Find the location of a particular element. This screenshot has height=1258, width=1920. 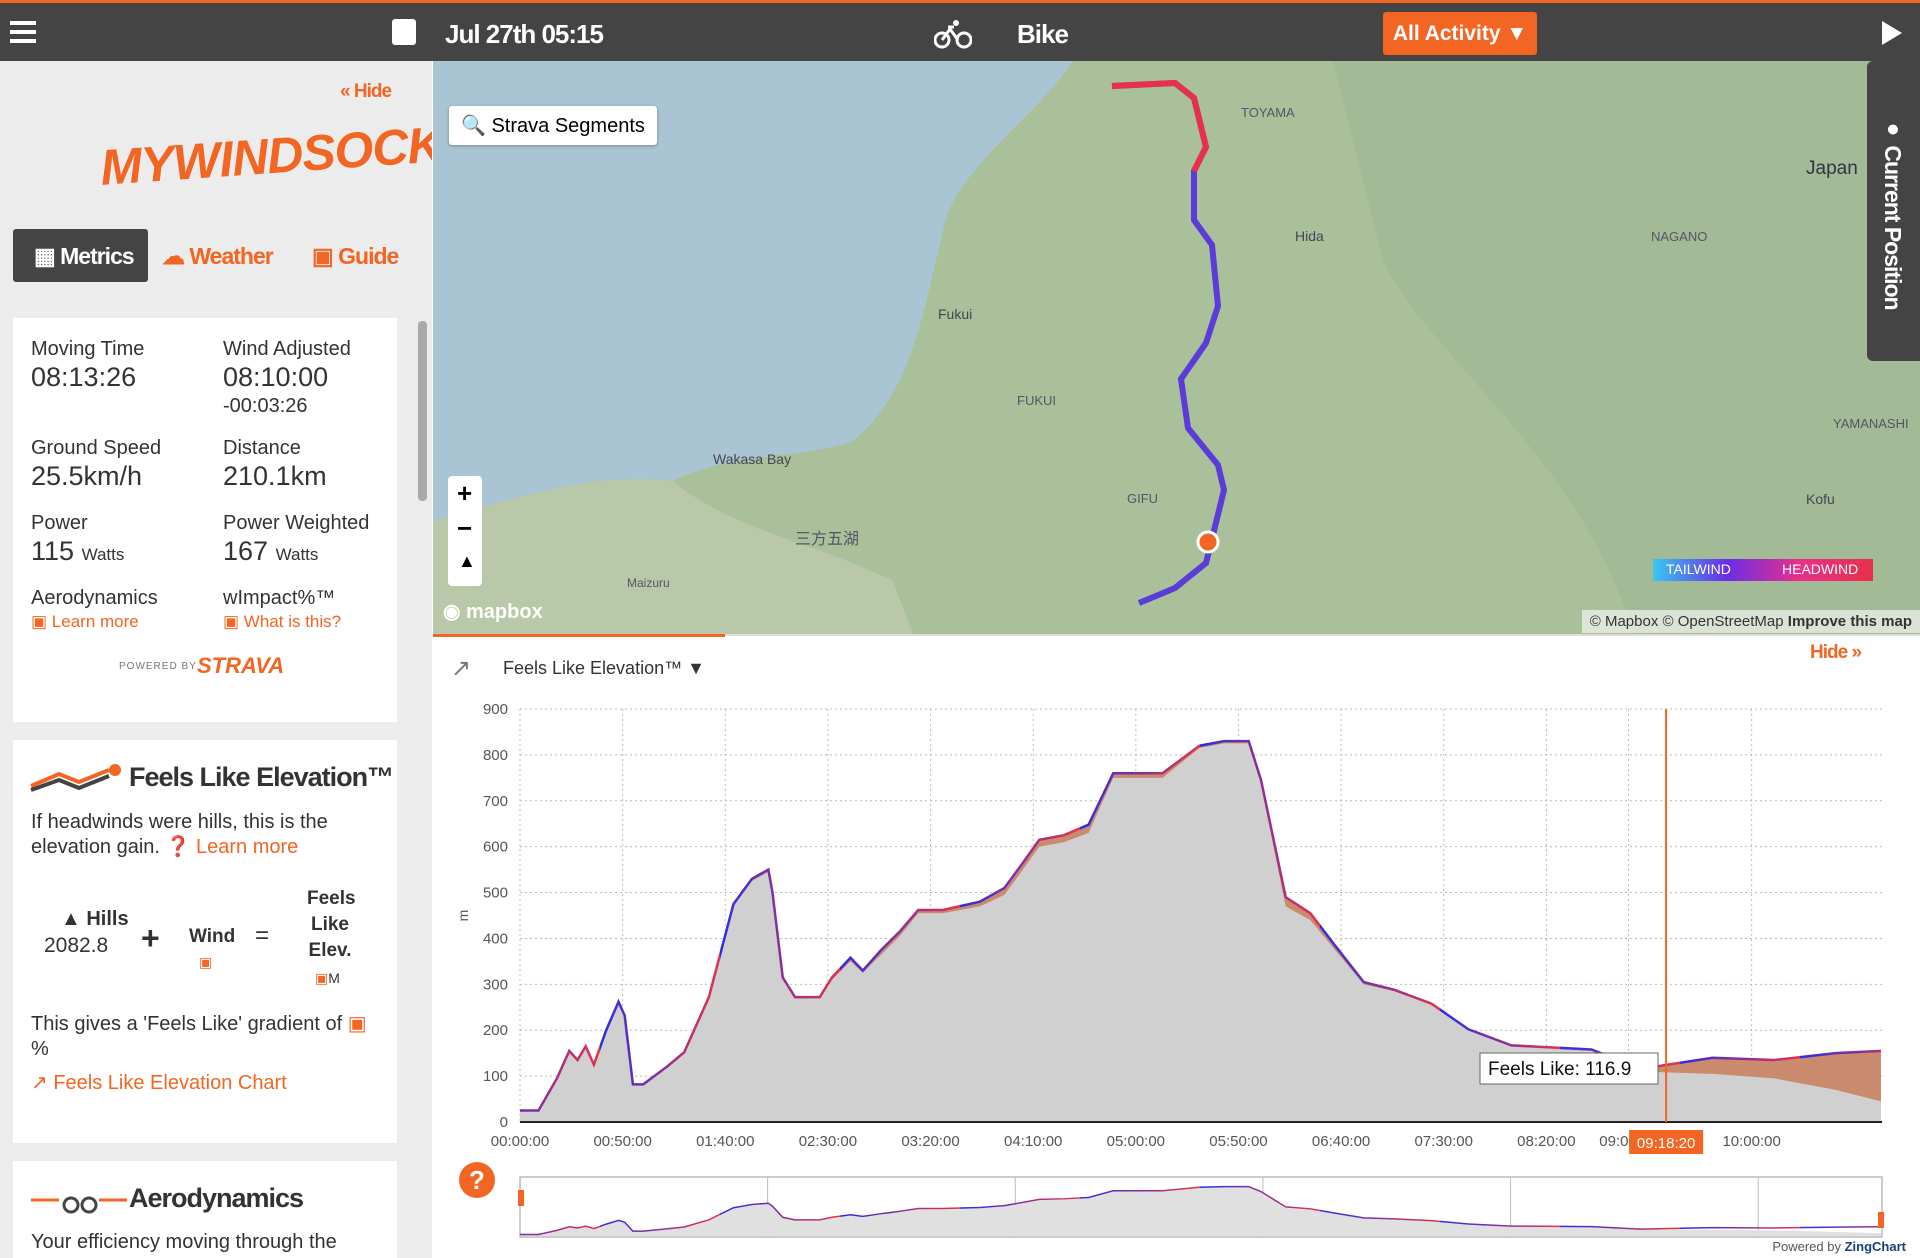

what-is-this-link: ▣ What is this? is located at coordinates (282, 621).